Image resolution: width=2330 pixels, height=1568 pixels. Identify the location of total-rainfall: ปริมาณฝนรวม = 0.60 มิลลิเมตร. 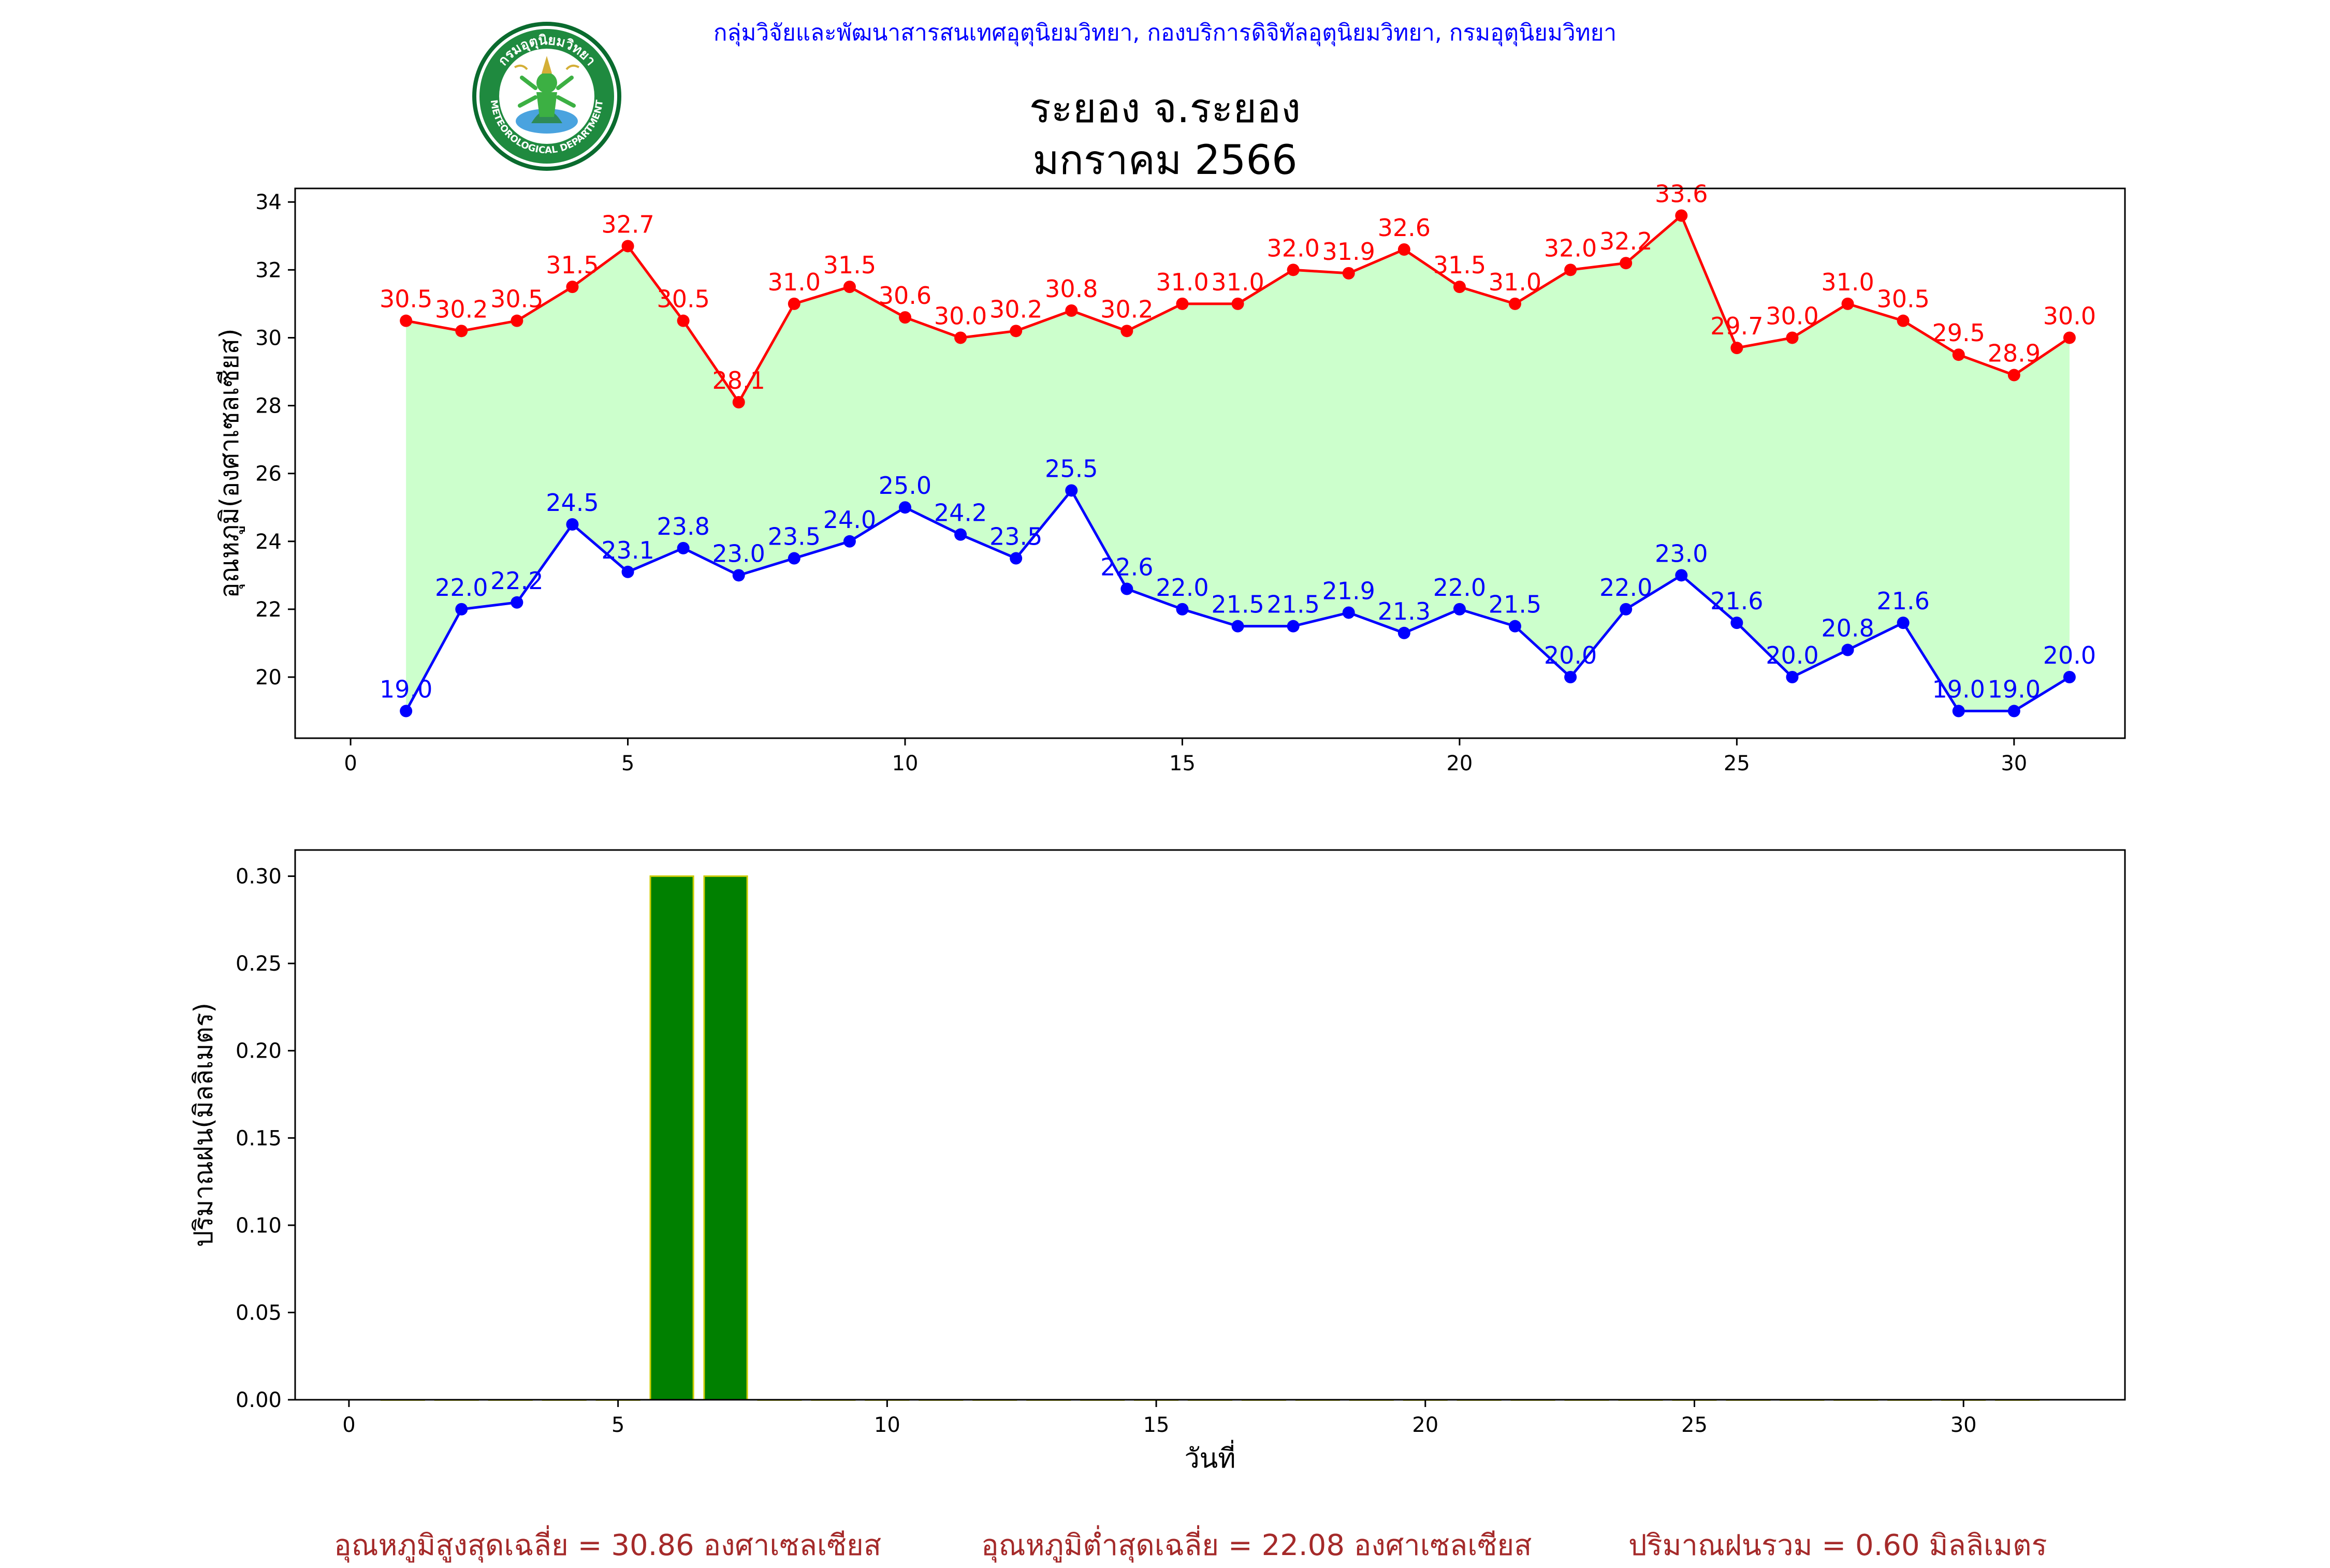
(1837, 1545).